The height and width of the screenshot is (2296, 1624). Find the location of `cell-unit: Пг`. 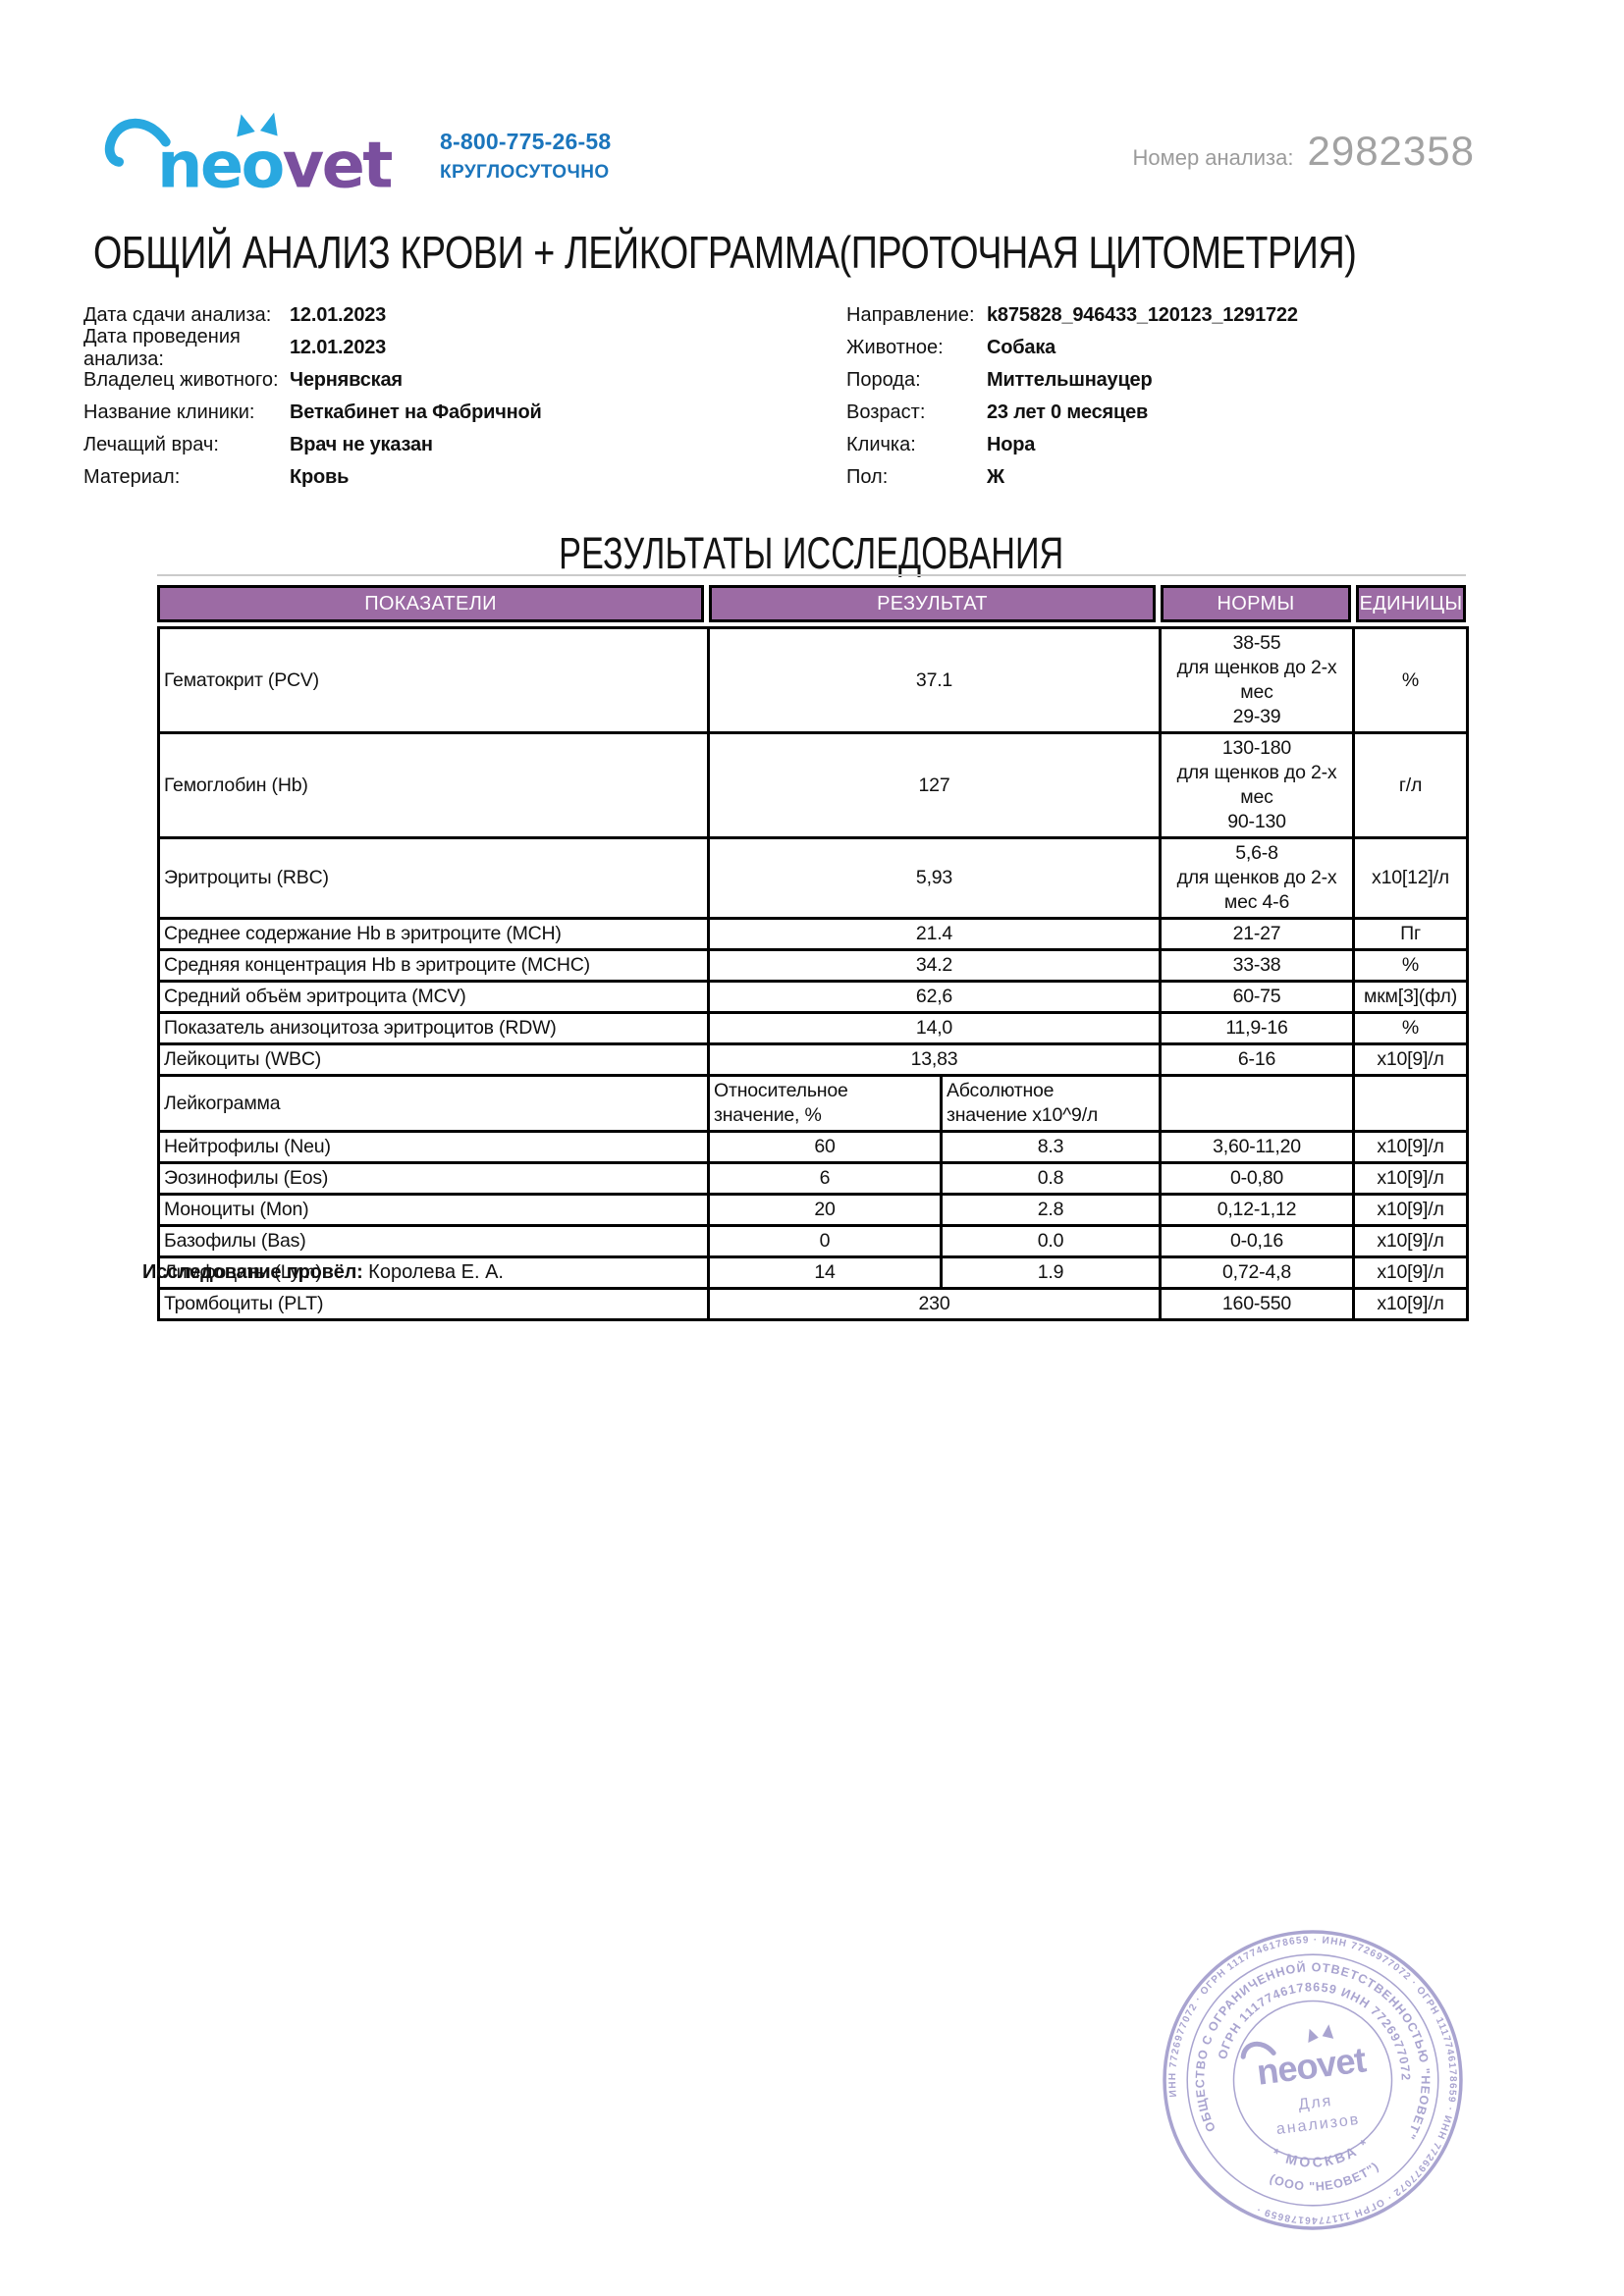

cell-unit: Пг is located at coordinates (1410, 934).